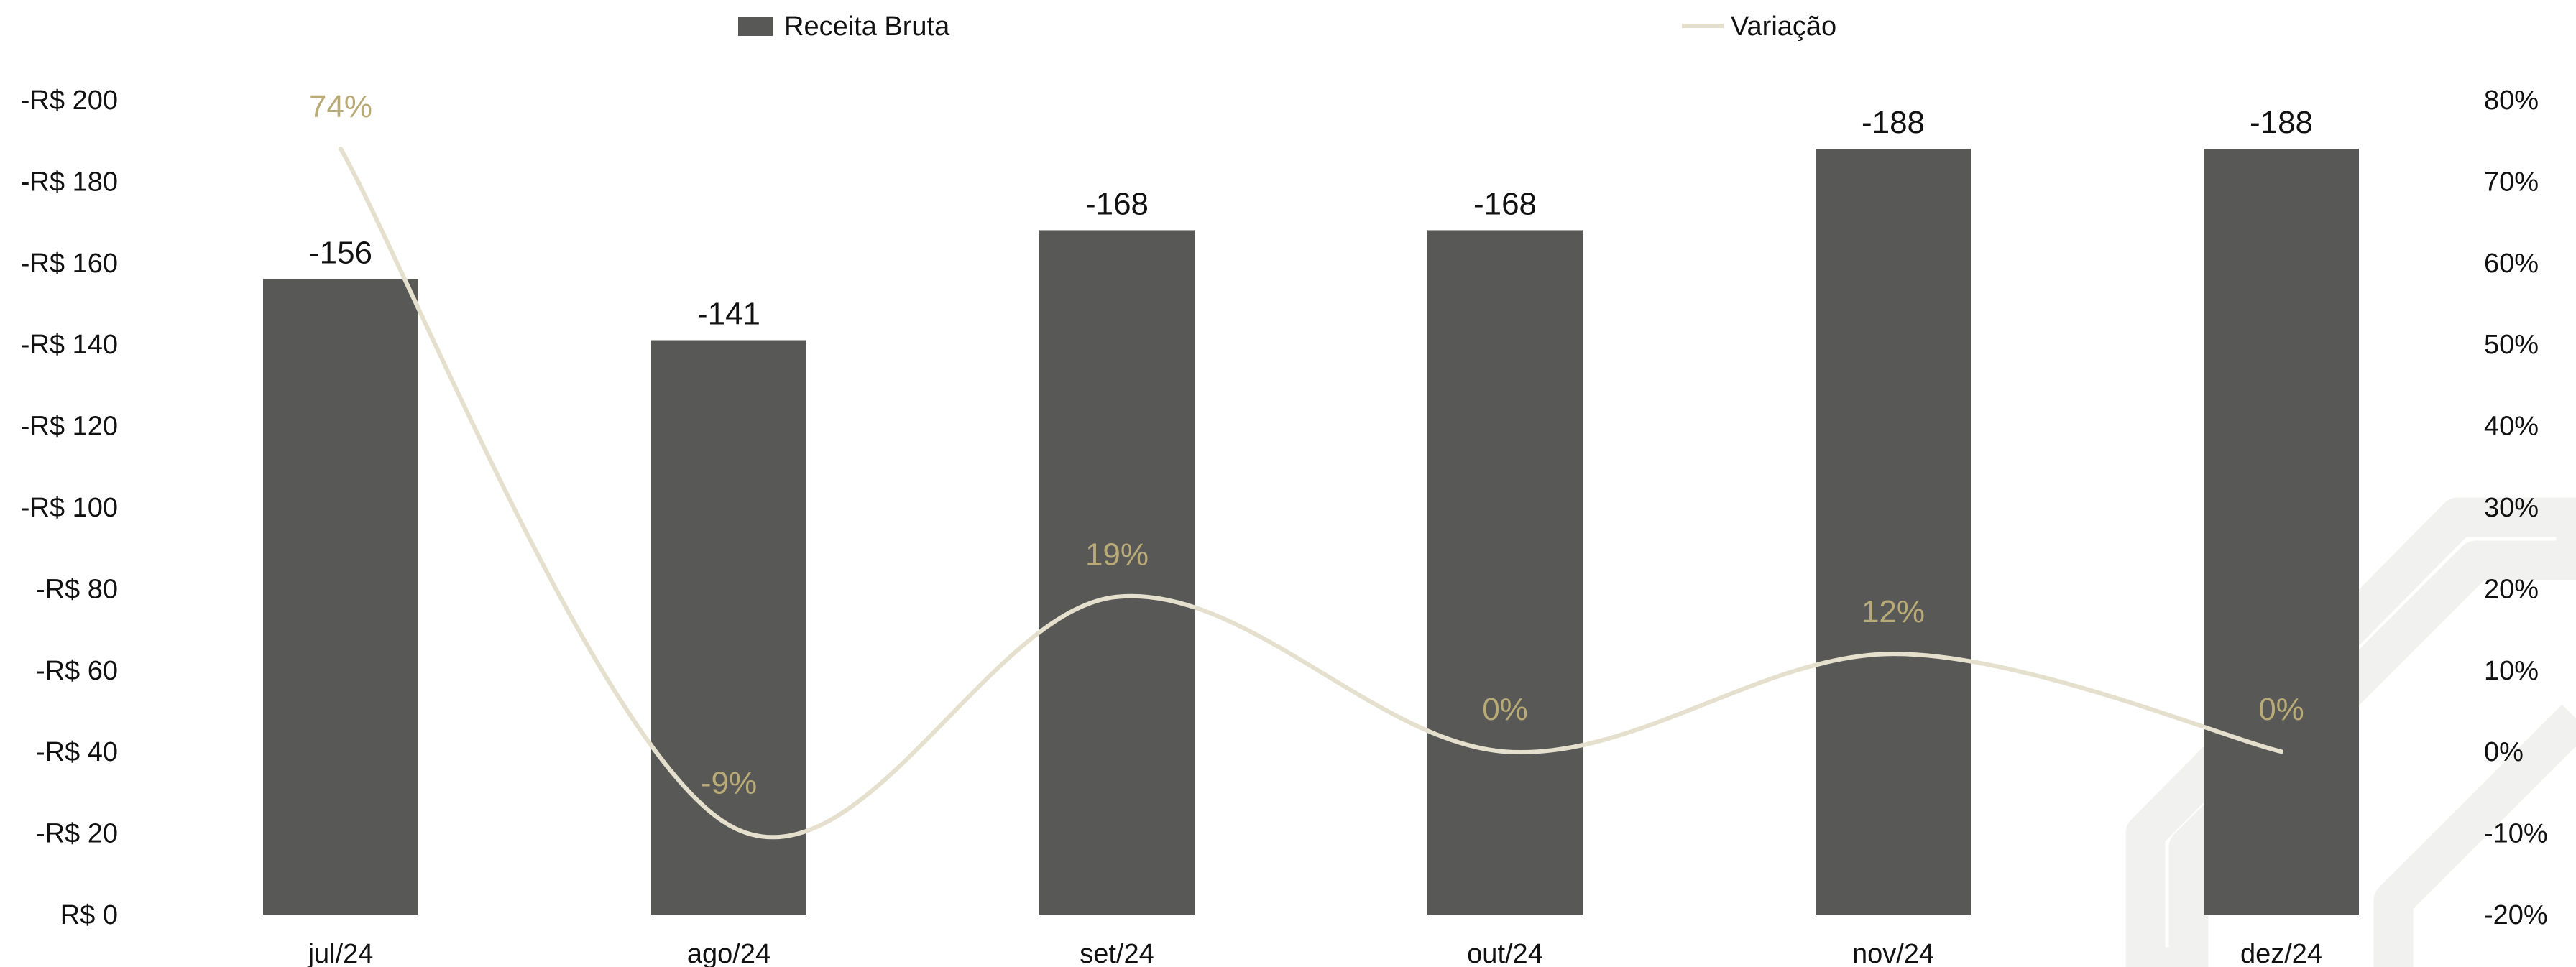 The image size is (2576, 967). Describe the element at coordinates (1117, 953) in the screenshot. I see `x-axis-tick-label: set/24` at that location.